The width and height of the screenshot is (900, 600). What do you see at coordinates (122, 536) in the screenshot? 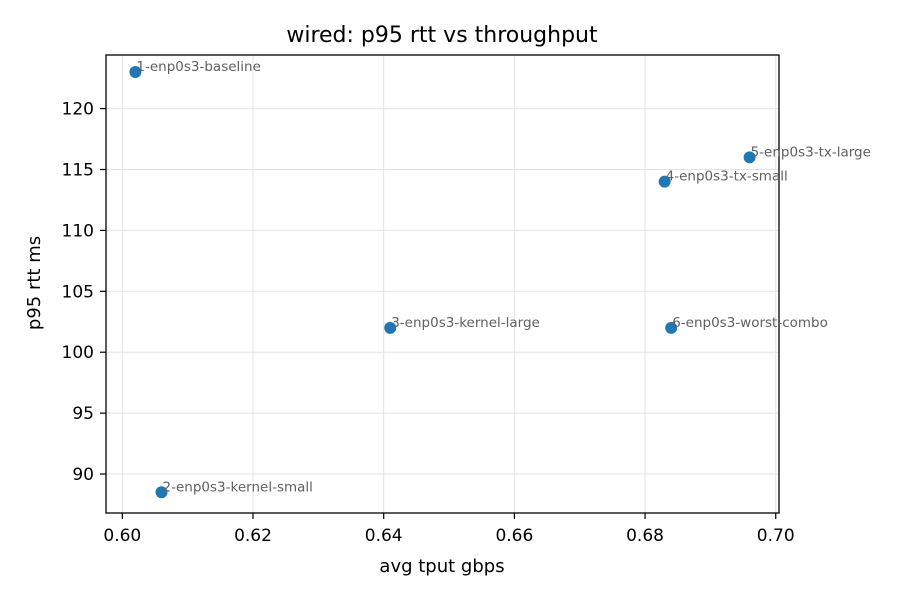
I see `x-tick-label: 0.60` at bounding box center [122, 536].